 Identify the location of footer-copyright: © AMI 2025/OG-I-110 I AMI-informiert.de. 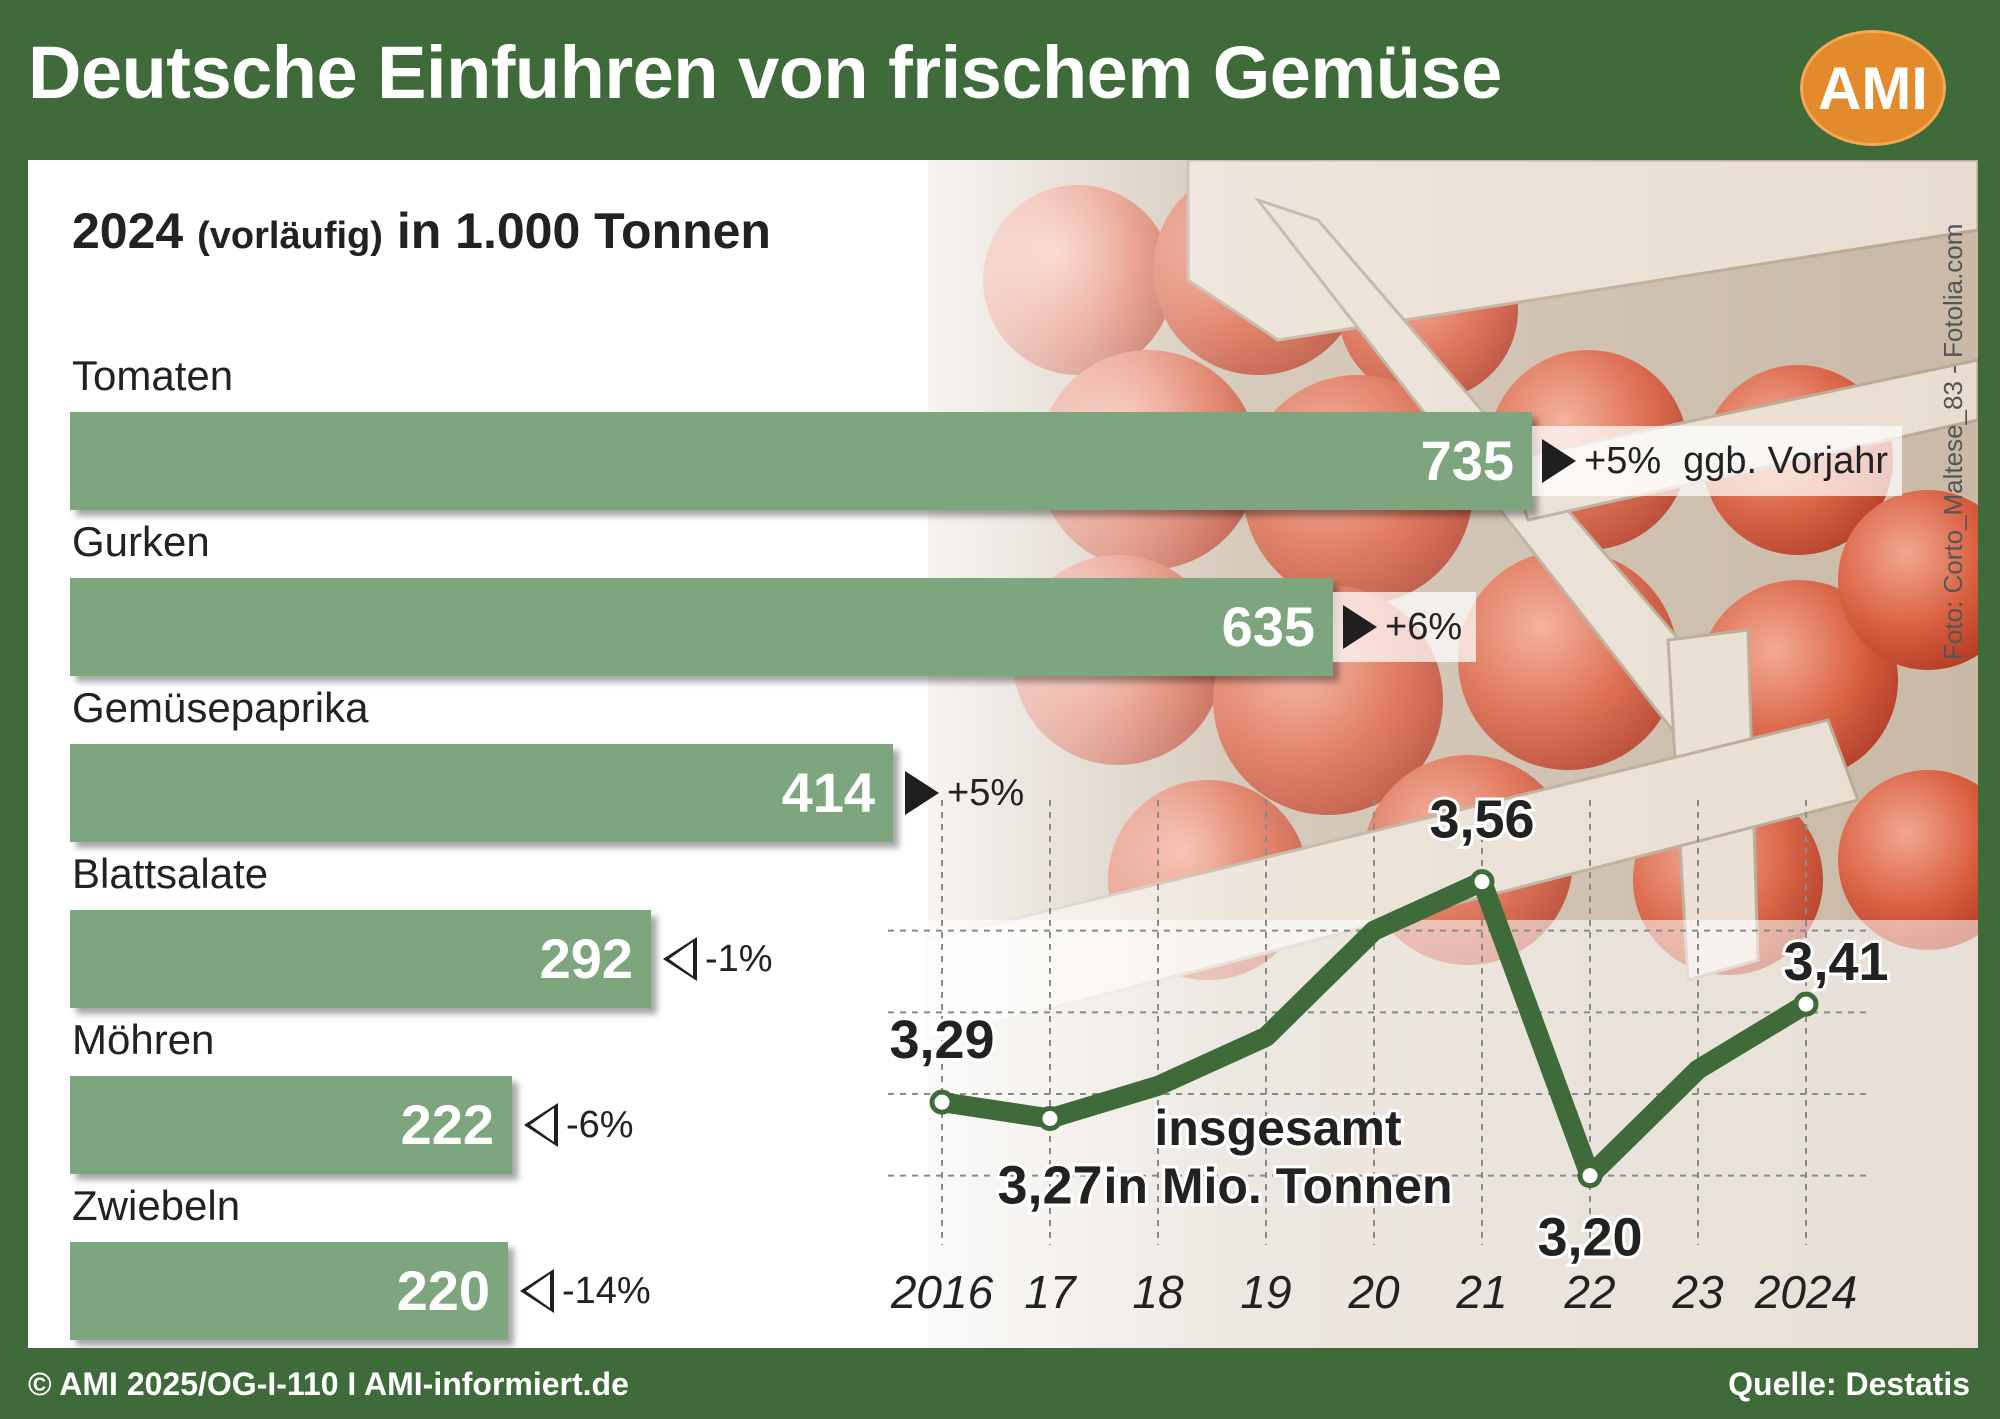
(328, 1384).